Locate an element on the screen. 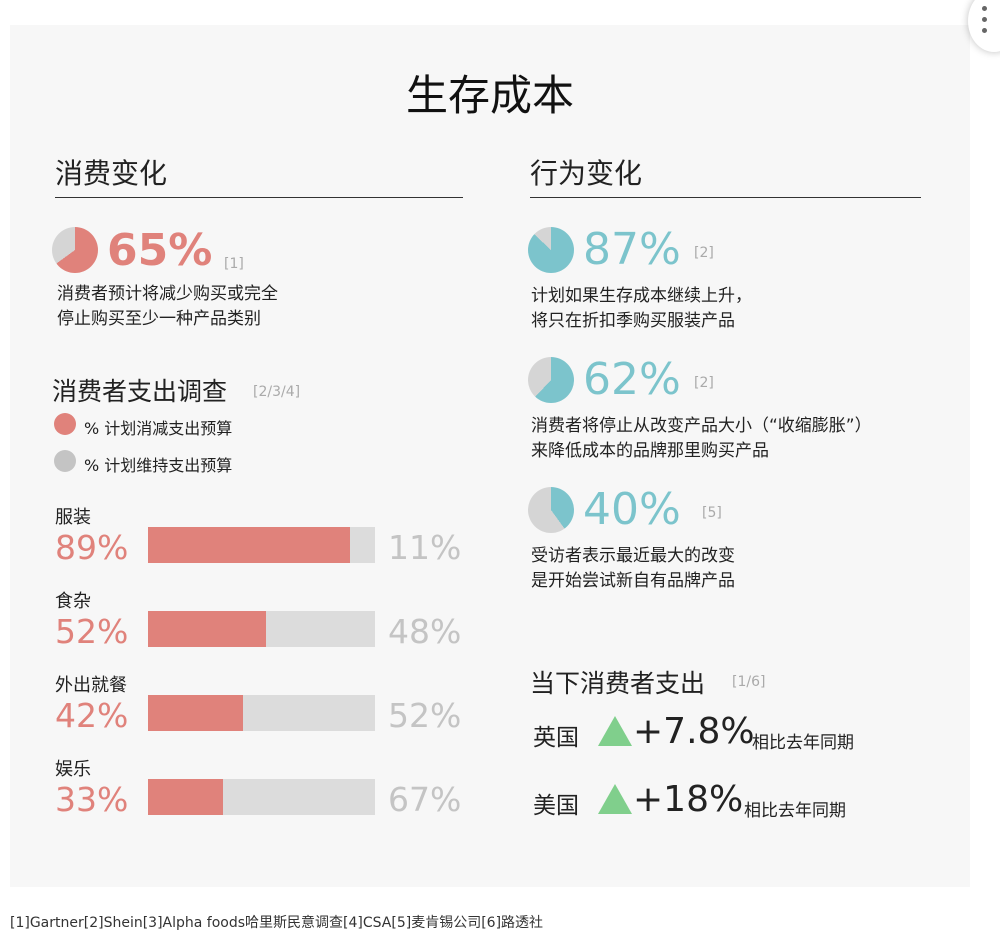 The height and width of the screenshot is (945, 1000). survey-ref: [2/3/4] is located at coordinates (277, 392).